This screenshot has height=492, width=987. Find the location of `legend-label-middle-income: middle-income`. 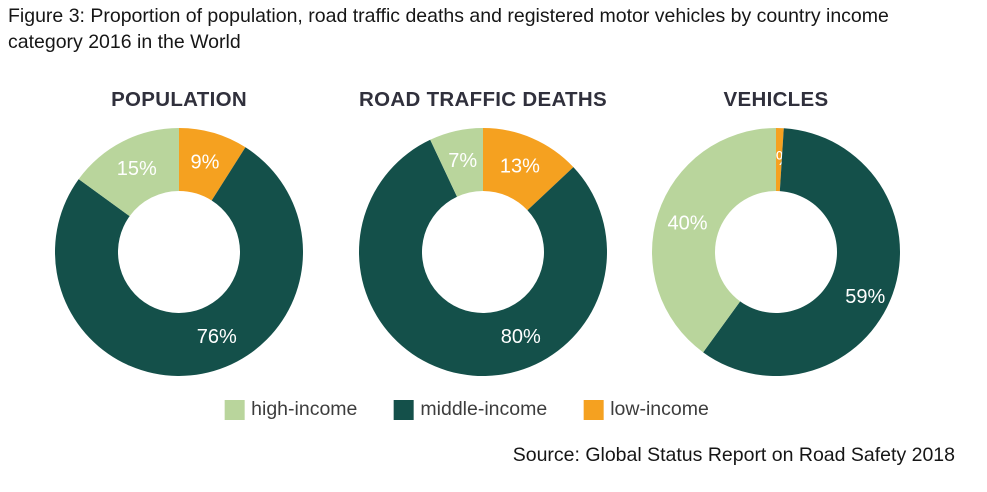

legend-label-middle-income: middle-income is located at coordinates (484, 409).